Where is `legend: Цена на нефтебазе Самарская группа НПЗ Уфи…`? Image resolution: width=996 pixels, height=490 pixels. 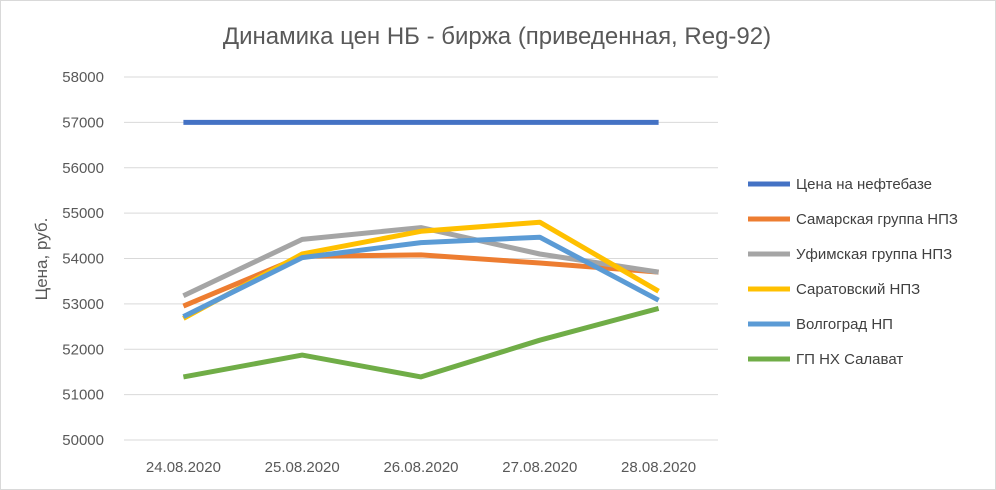
legend: Цена на нефтебазе Самарская группа НПЗ Уфи… is located at coordinates (853, 272).